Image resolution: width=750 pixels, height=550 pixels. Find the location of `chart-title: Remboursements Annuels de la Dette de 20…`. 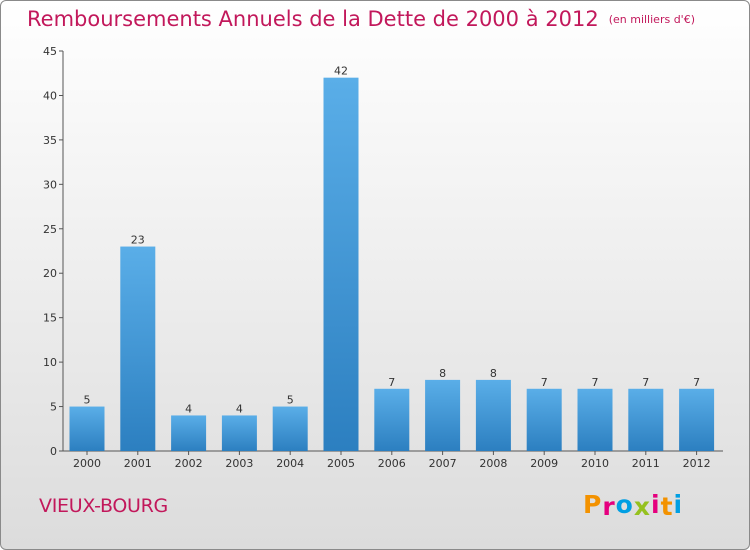

chart-title: Remboursements Annuels de la Dette de 20… is located at coordinates (361, 19).